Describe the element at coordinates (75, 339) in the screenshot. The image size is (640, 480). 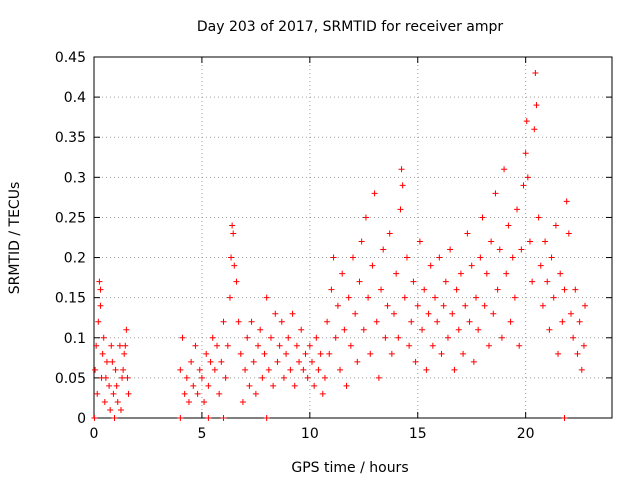
I see `y-tick-label: 0.1` at that location.